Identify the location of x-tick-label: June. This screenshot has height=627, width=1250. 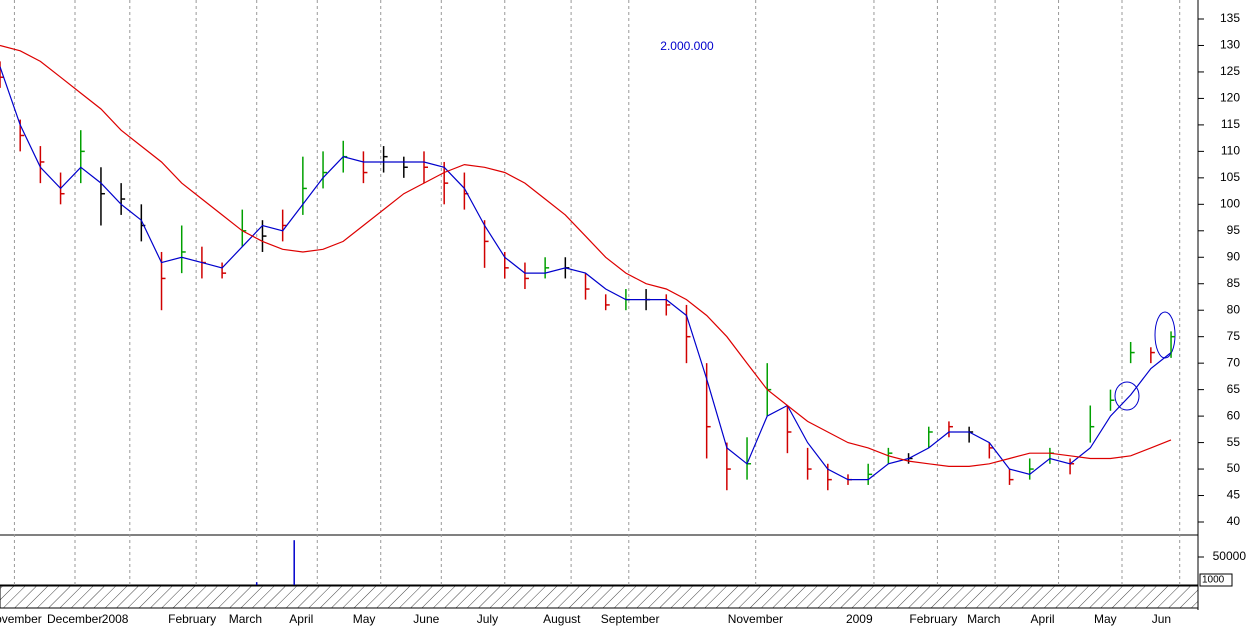
(426, 619).